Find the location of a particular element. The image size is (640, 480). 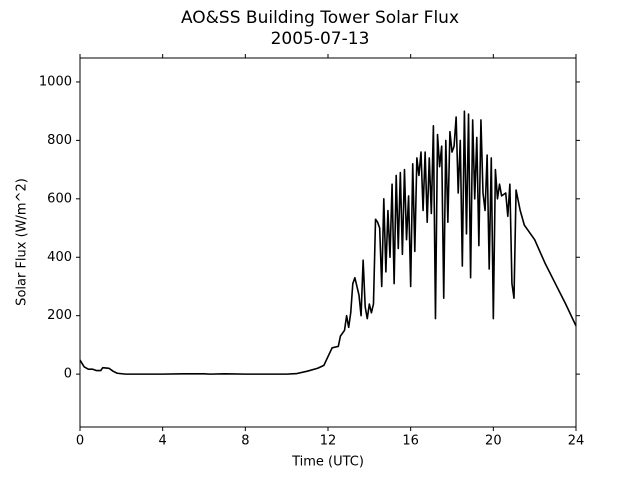

y-tick-label: 800 is located at coordinates (59, 140).